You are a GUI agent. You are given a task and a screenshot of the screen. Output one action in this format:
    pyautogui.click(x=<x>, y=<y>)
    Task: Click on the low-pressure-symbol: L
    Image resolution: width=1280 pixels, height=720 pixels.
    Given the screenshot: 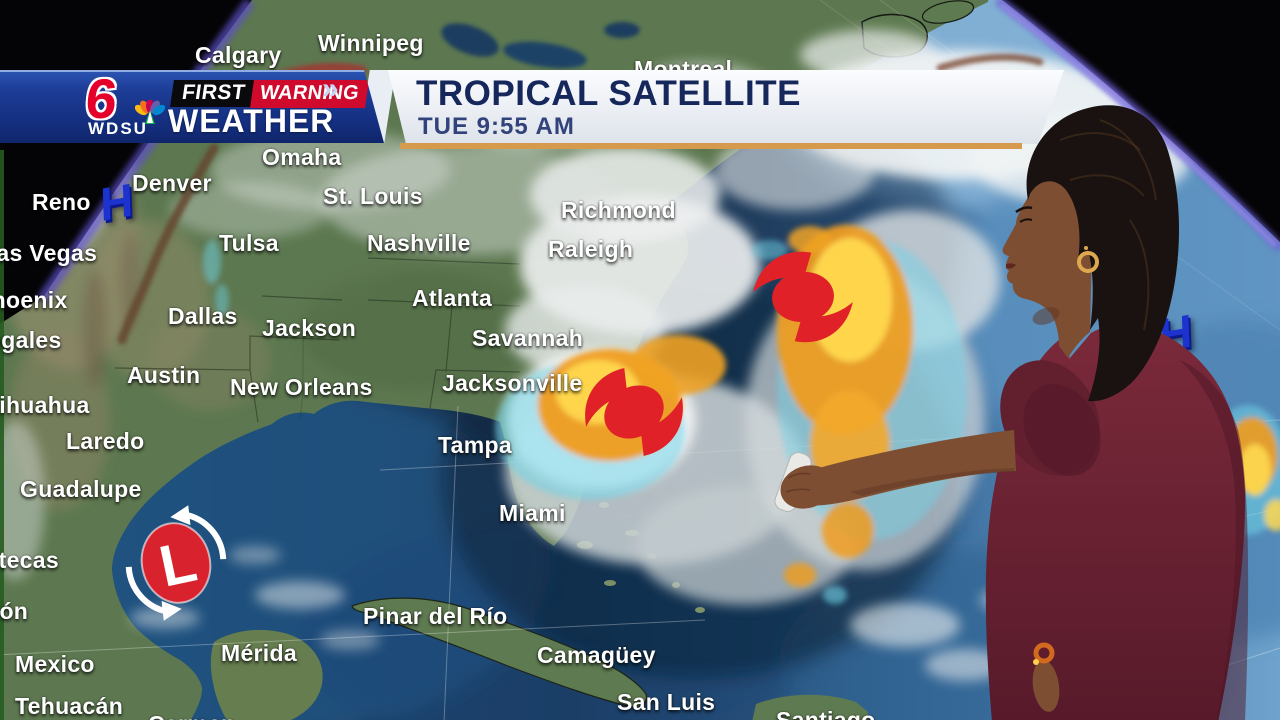 What is the action you would take?
    pyautogui.click(x=176, y=563)
    